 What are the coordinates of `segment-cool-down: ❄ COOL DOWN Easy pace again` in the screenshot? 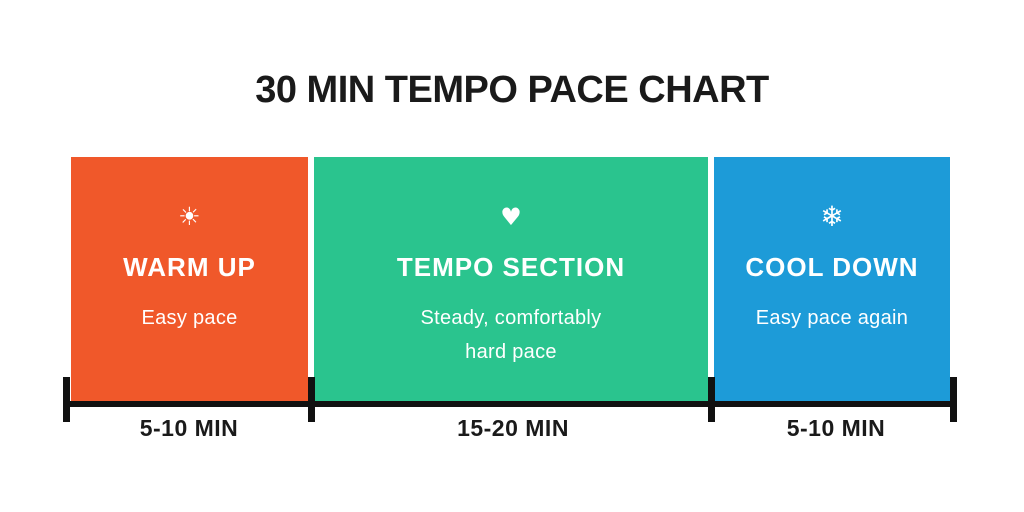 It's located at (832, 279).